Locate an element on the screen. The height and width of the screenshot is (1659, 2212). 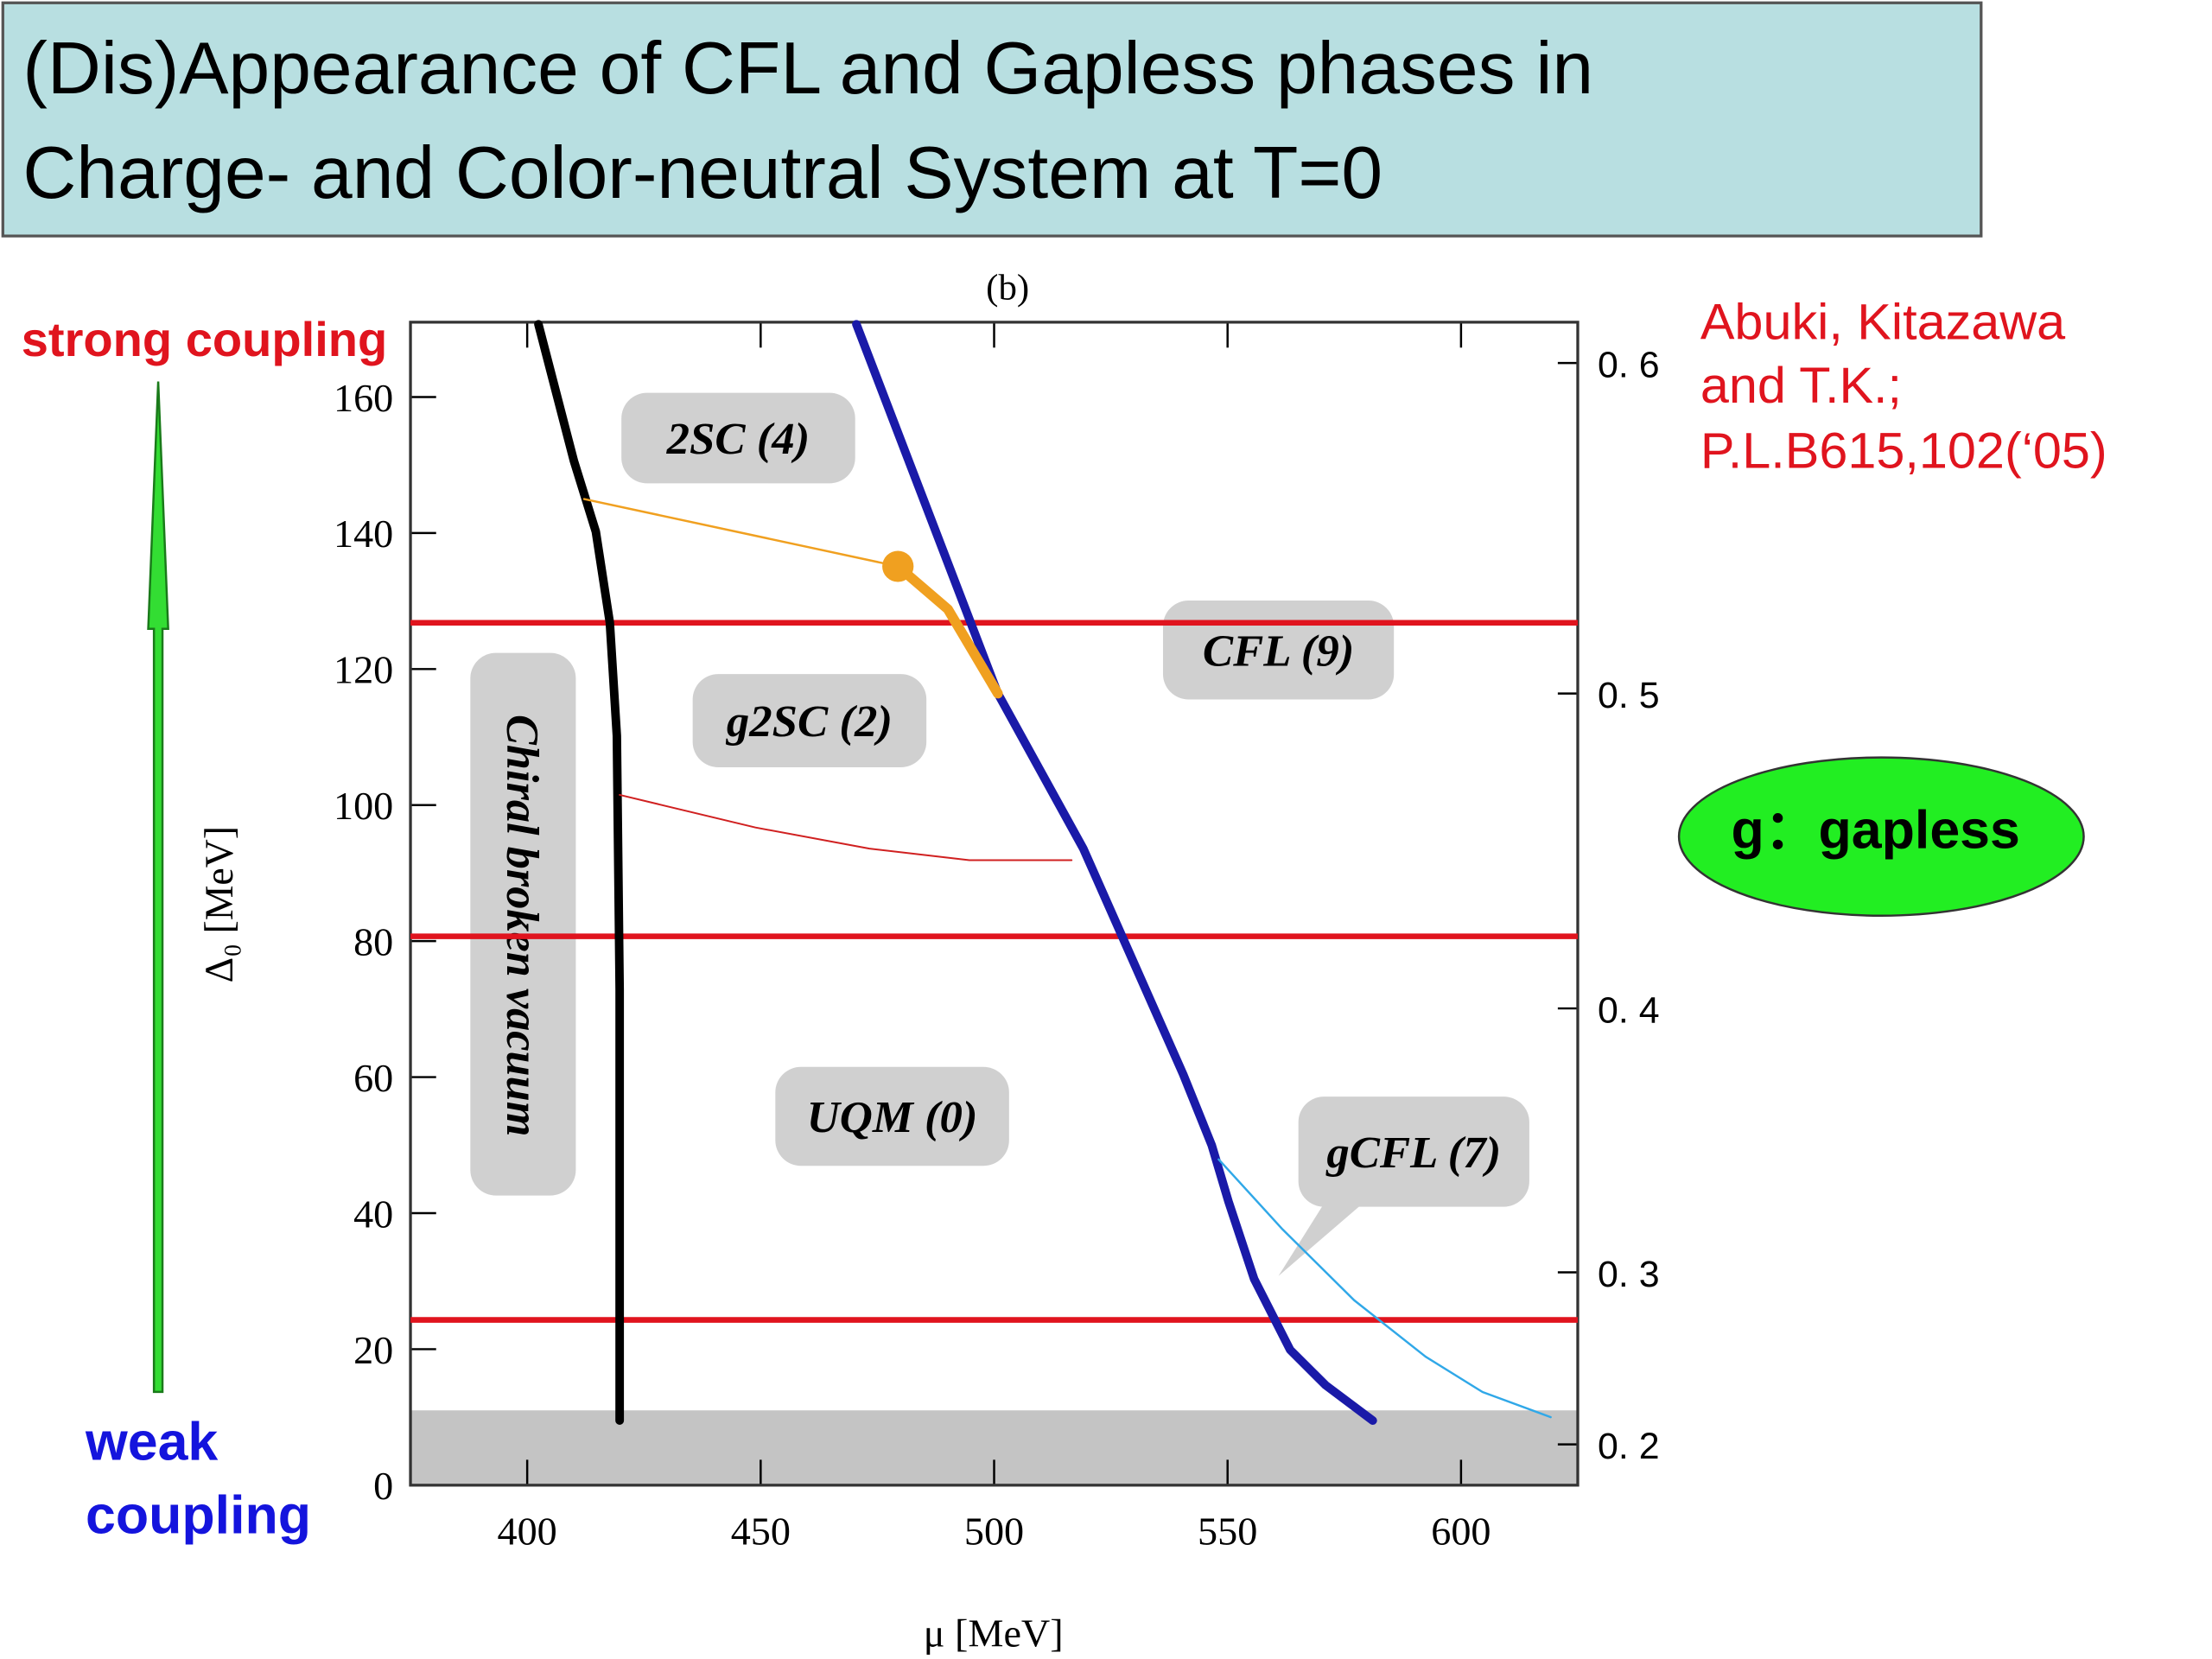
y2-tick-label: 0. 6 is located at coordinates (1629, 365).